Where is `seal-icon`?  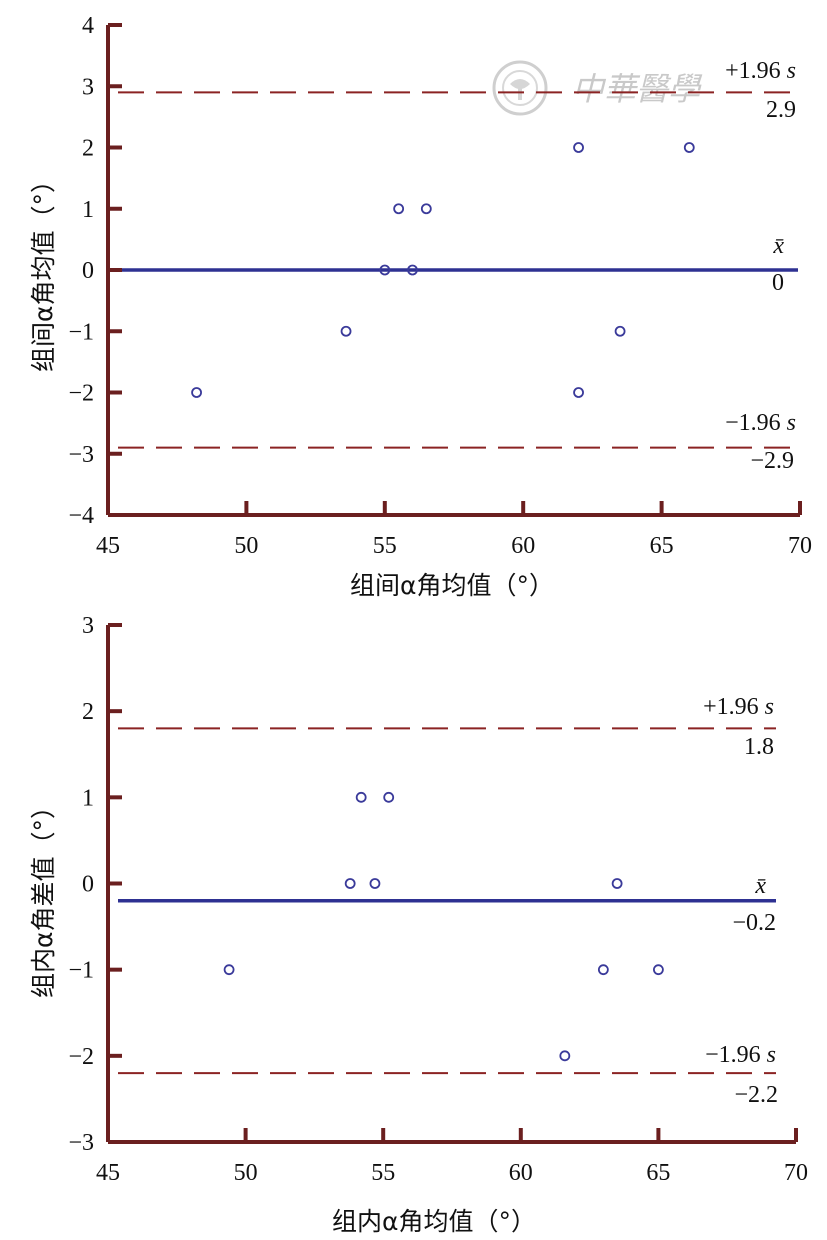 seal-icon is located at coordinates (520, 88).